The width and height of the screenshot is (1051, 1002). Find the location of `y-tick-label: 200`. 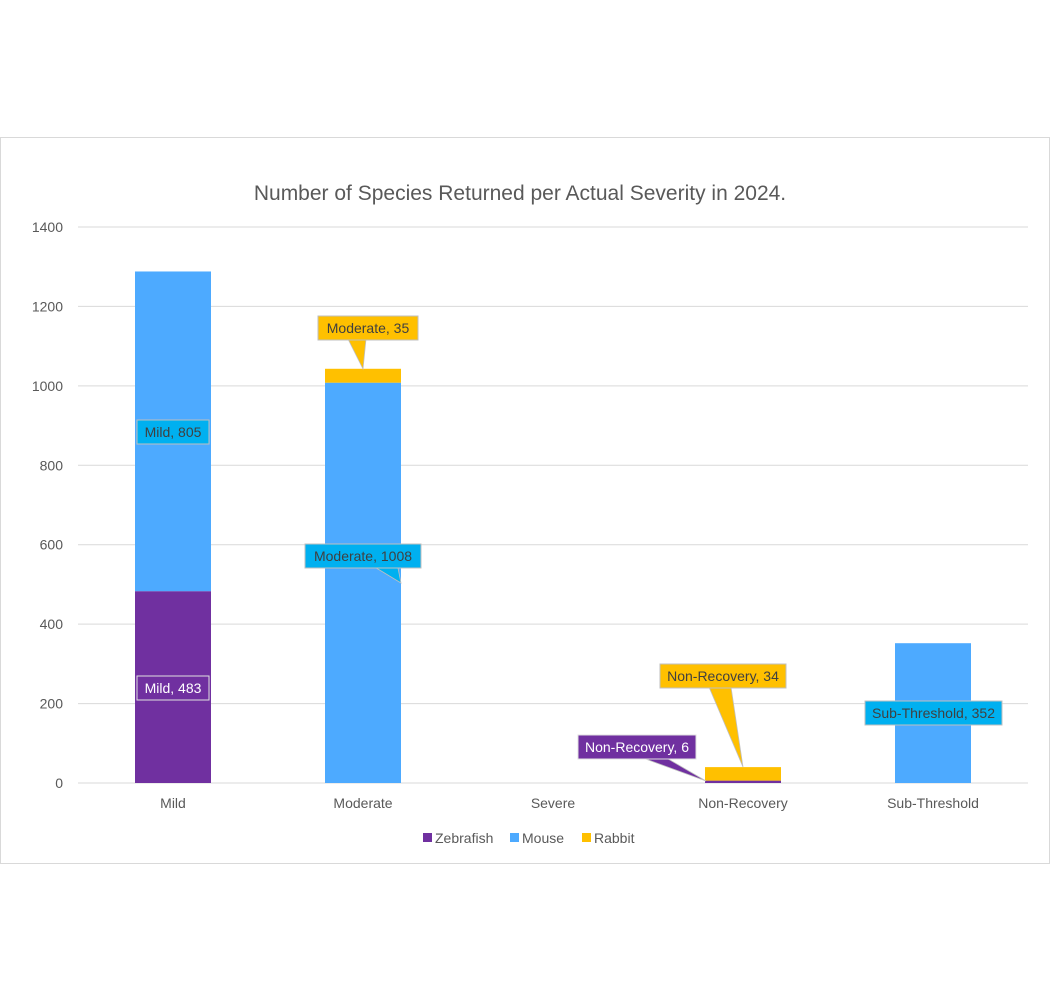

y-tick-label: 200 is located at coordinates (52, 704).